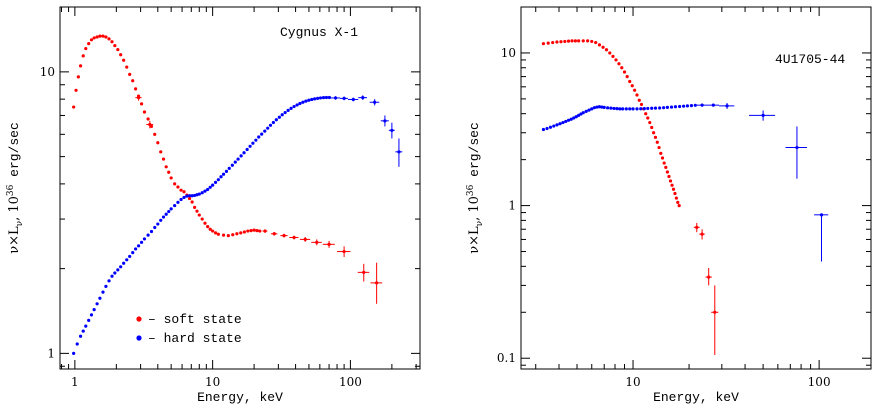 The height and width of the screenshot is (409, 875). I want to click on right-y-label-sub: ν, so click(480, 223).